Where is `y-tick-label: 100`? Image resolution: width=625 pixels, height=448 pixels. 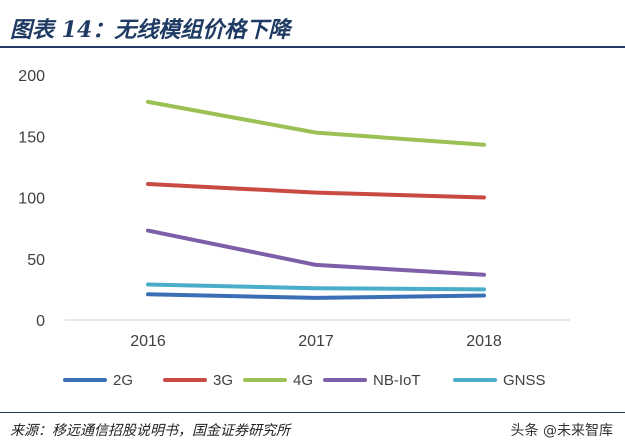
y-tick-label: 100 is located at coordinates (31, 199).